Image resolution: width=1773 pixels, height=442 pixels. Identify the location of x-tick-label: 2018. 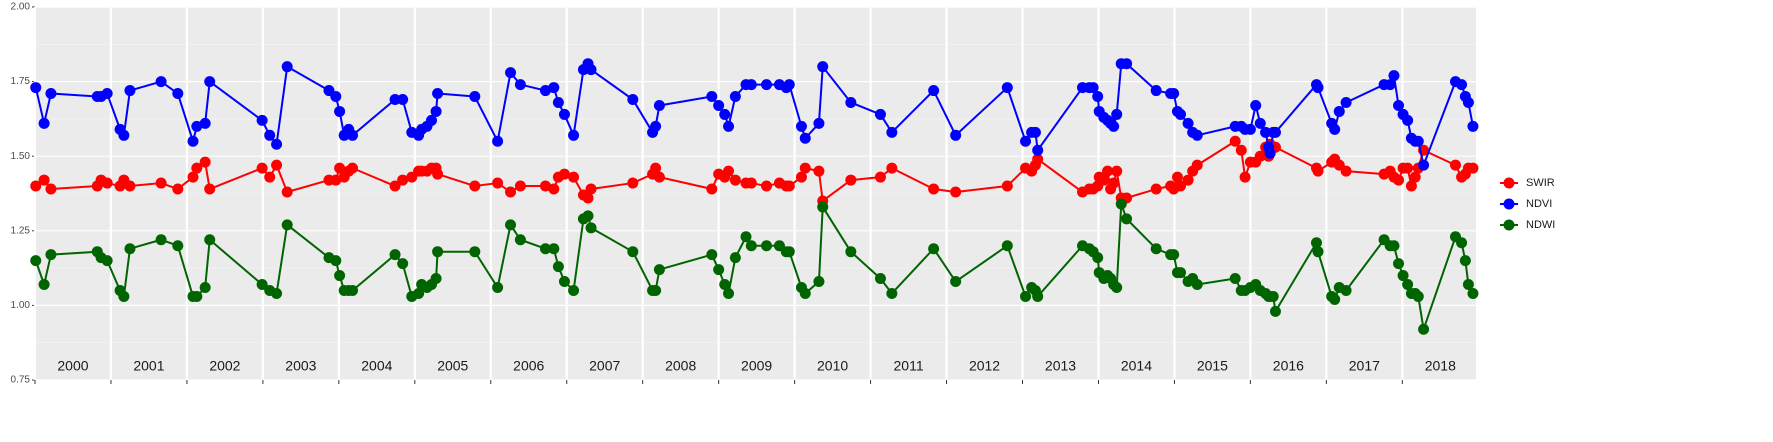
(1440, 366).